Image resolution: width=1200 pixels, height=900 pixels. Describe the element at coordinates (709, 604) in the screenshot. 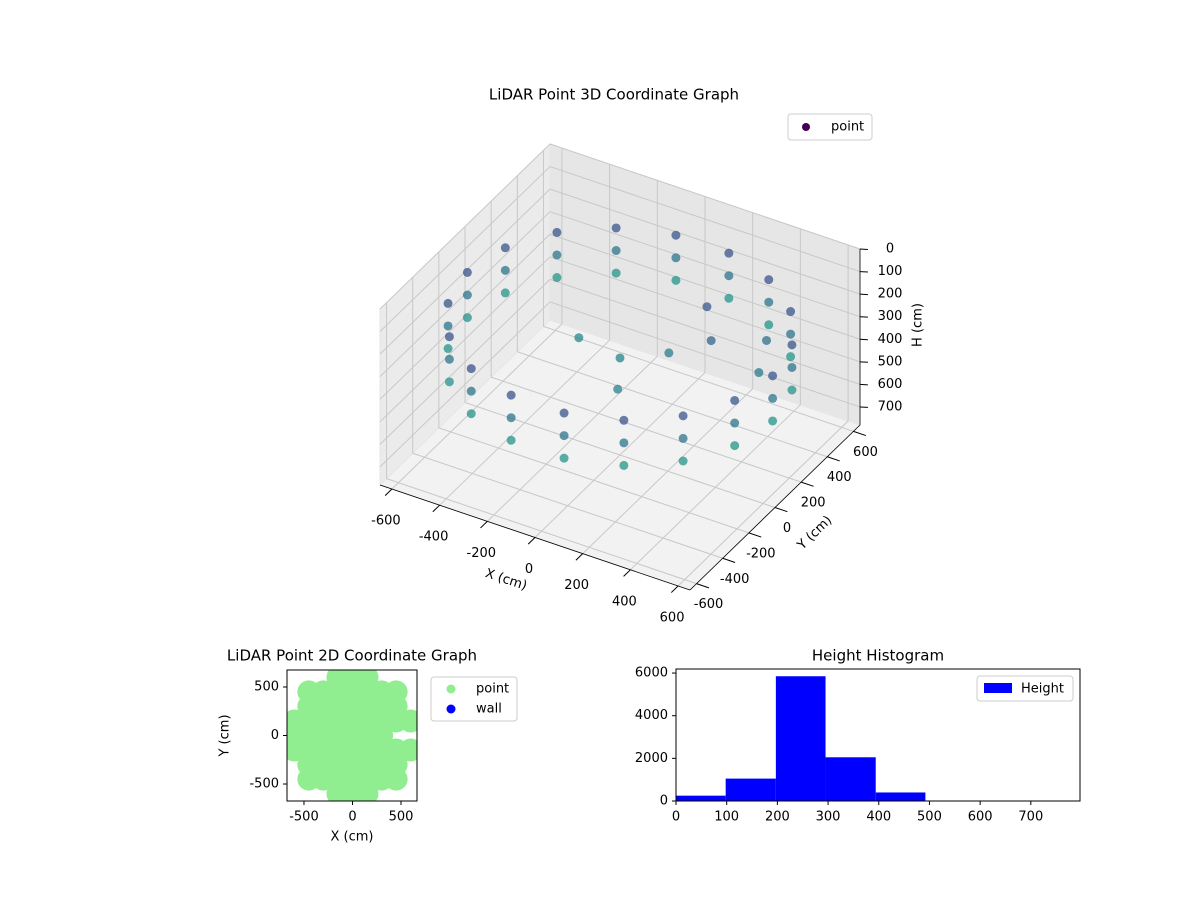

I see `y-tick-label: -600` at that location.